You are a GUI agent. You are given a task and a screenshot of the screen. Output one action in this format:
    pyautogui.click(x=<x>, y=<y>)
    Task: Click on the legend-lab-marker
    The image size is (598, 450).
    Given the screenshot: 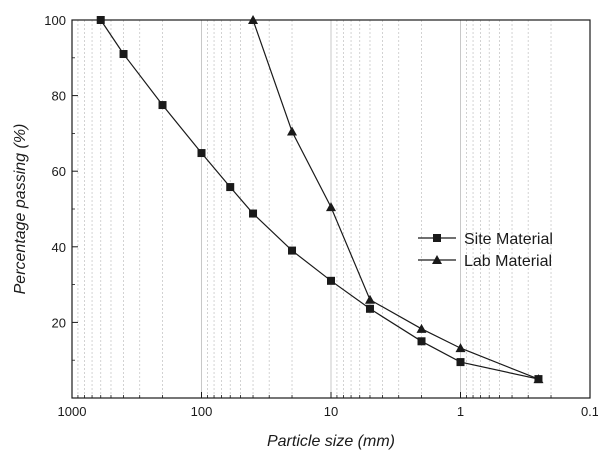 What is the action you would take?
    pyautogui.click(x=437, y=259)
    